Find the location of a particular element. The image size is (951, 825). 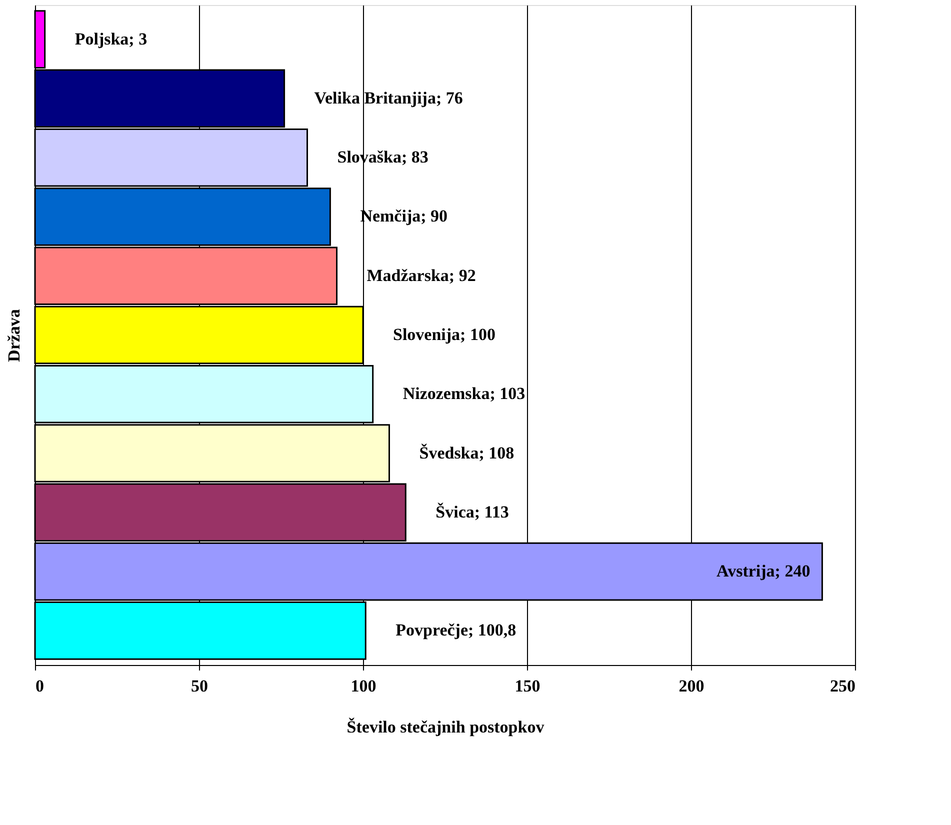

data-label: Avstrija; 240 is located at coordinates (763, 571).